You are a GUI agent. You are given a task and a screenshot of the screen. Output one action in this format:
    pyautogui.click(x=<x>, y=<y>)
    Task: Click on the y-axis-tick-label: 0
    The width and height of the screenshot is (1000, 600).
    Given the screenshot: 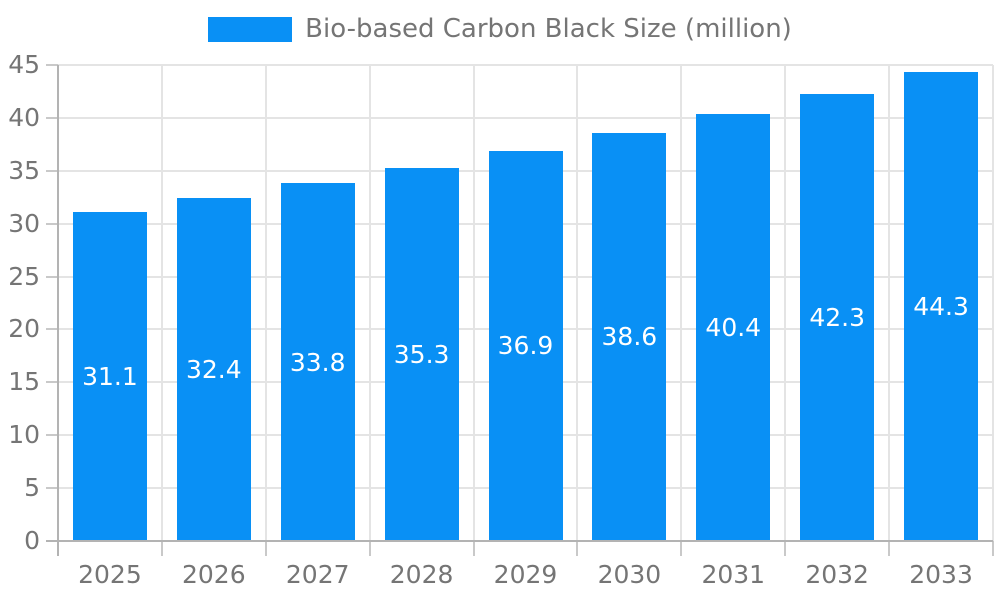 What is the action you would take?
    pyautogui.click(x=32, y=540)
    